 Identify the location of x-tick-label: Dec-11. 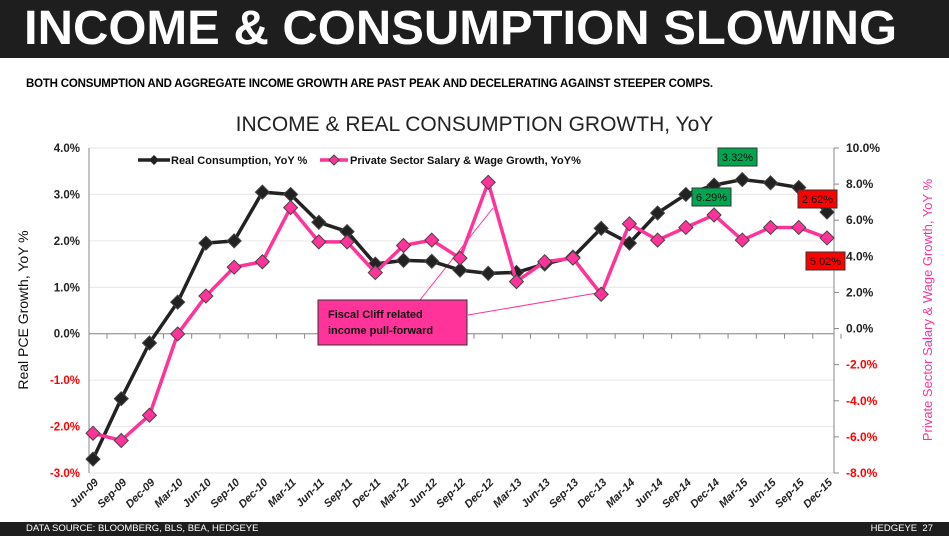
(366, 493).